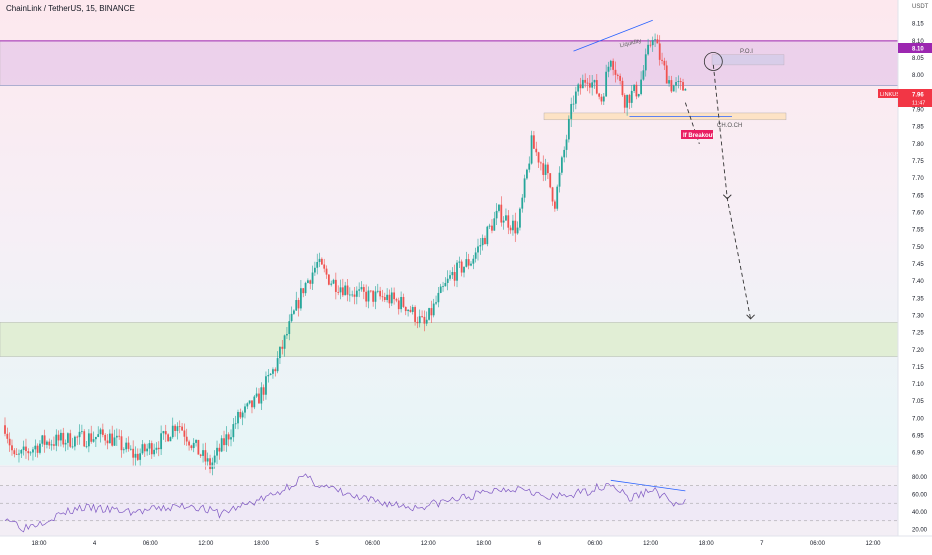 The height and width of the screenshot is (555, 932). I want to click on price-tick-label: 7.30, so click(918, 316).